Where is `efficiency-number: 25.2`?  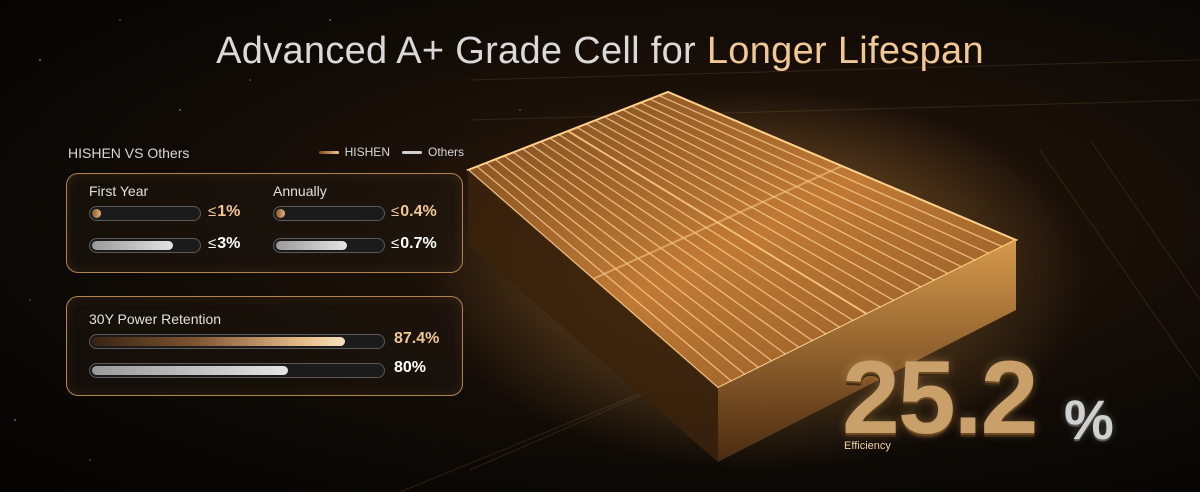 efficiency-number: 25.2 is located at coordinates (940, 398).